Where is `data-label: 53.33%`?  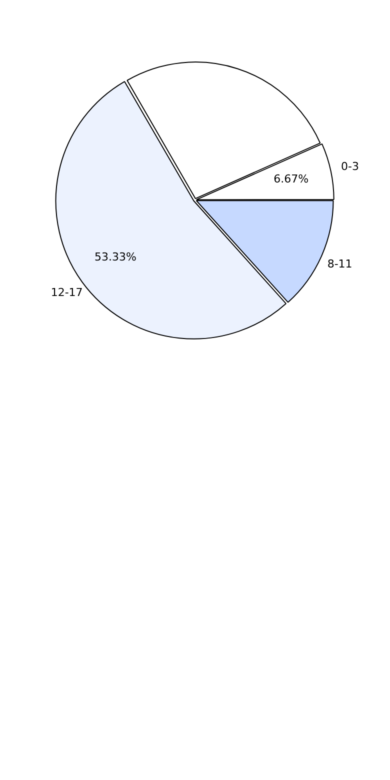 data-label: 53.33% is located at coordinates (115, 257).